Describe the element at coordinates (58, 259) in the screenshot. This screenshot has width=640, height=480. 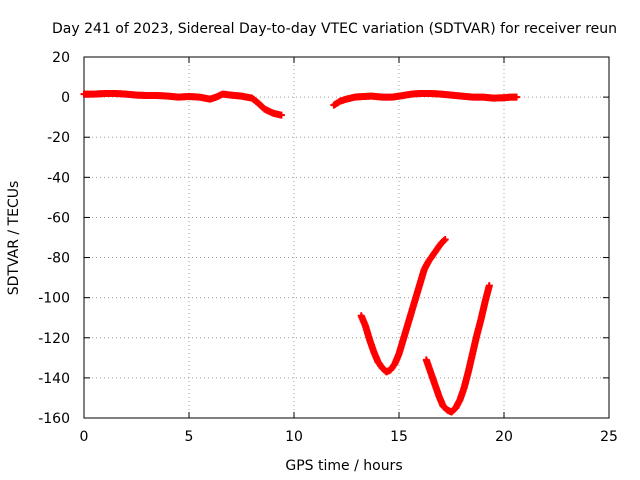
I see `y-tick-label: -80` at that location.